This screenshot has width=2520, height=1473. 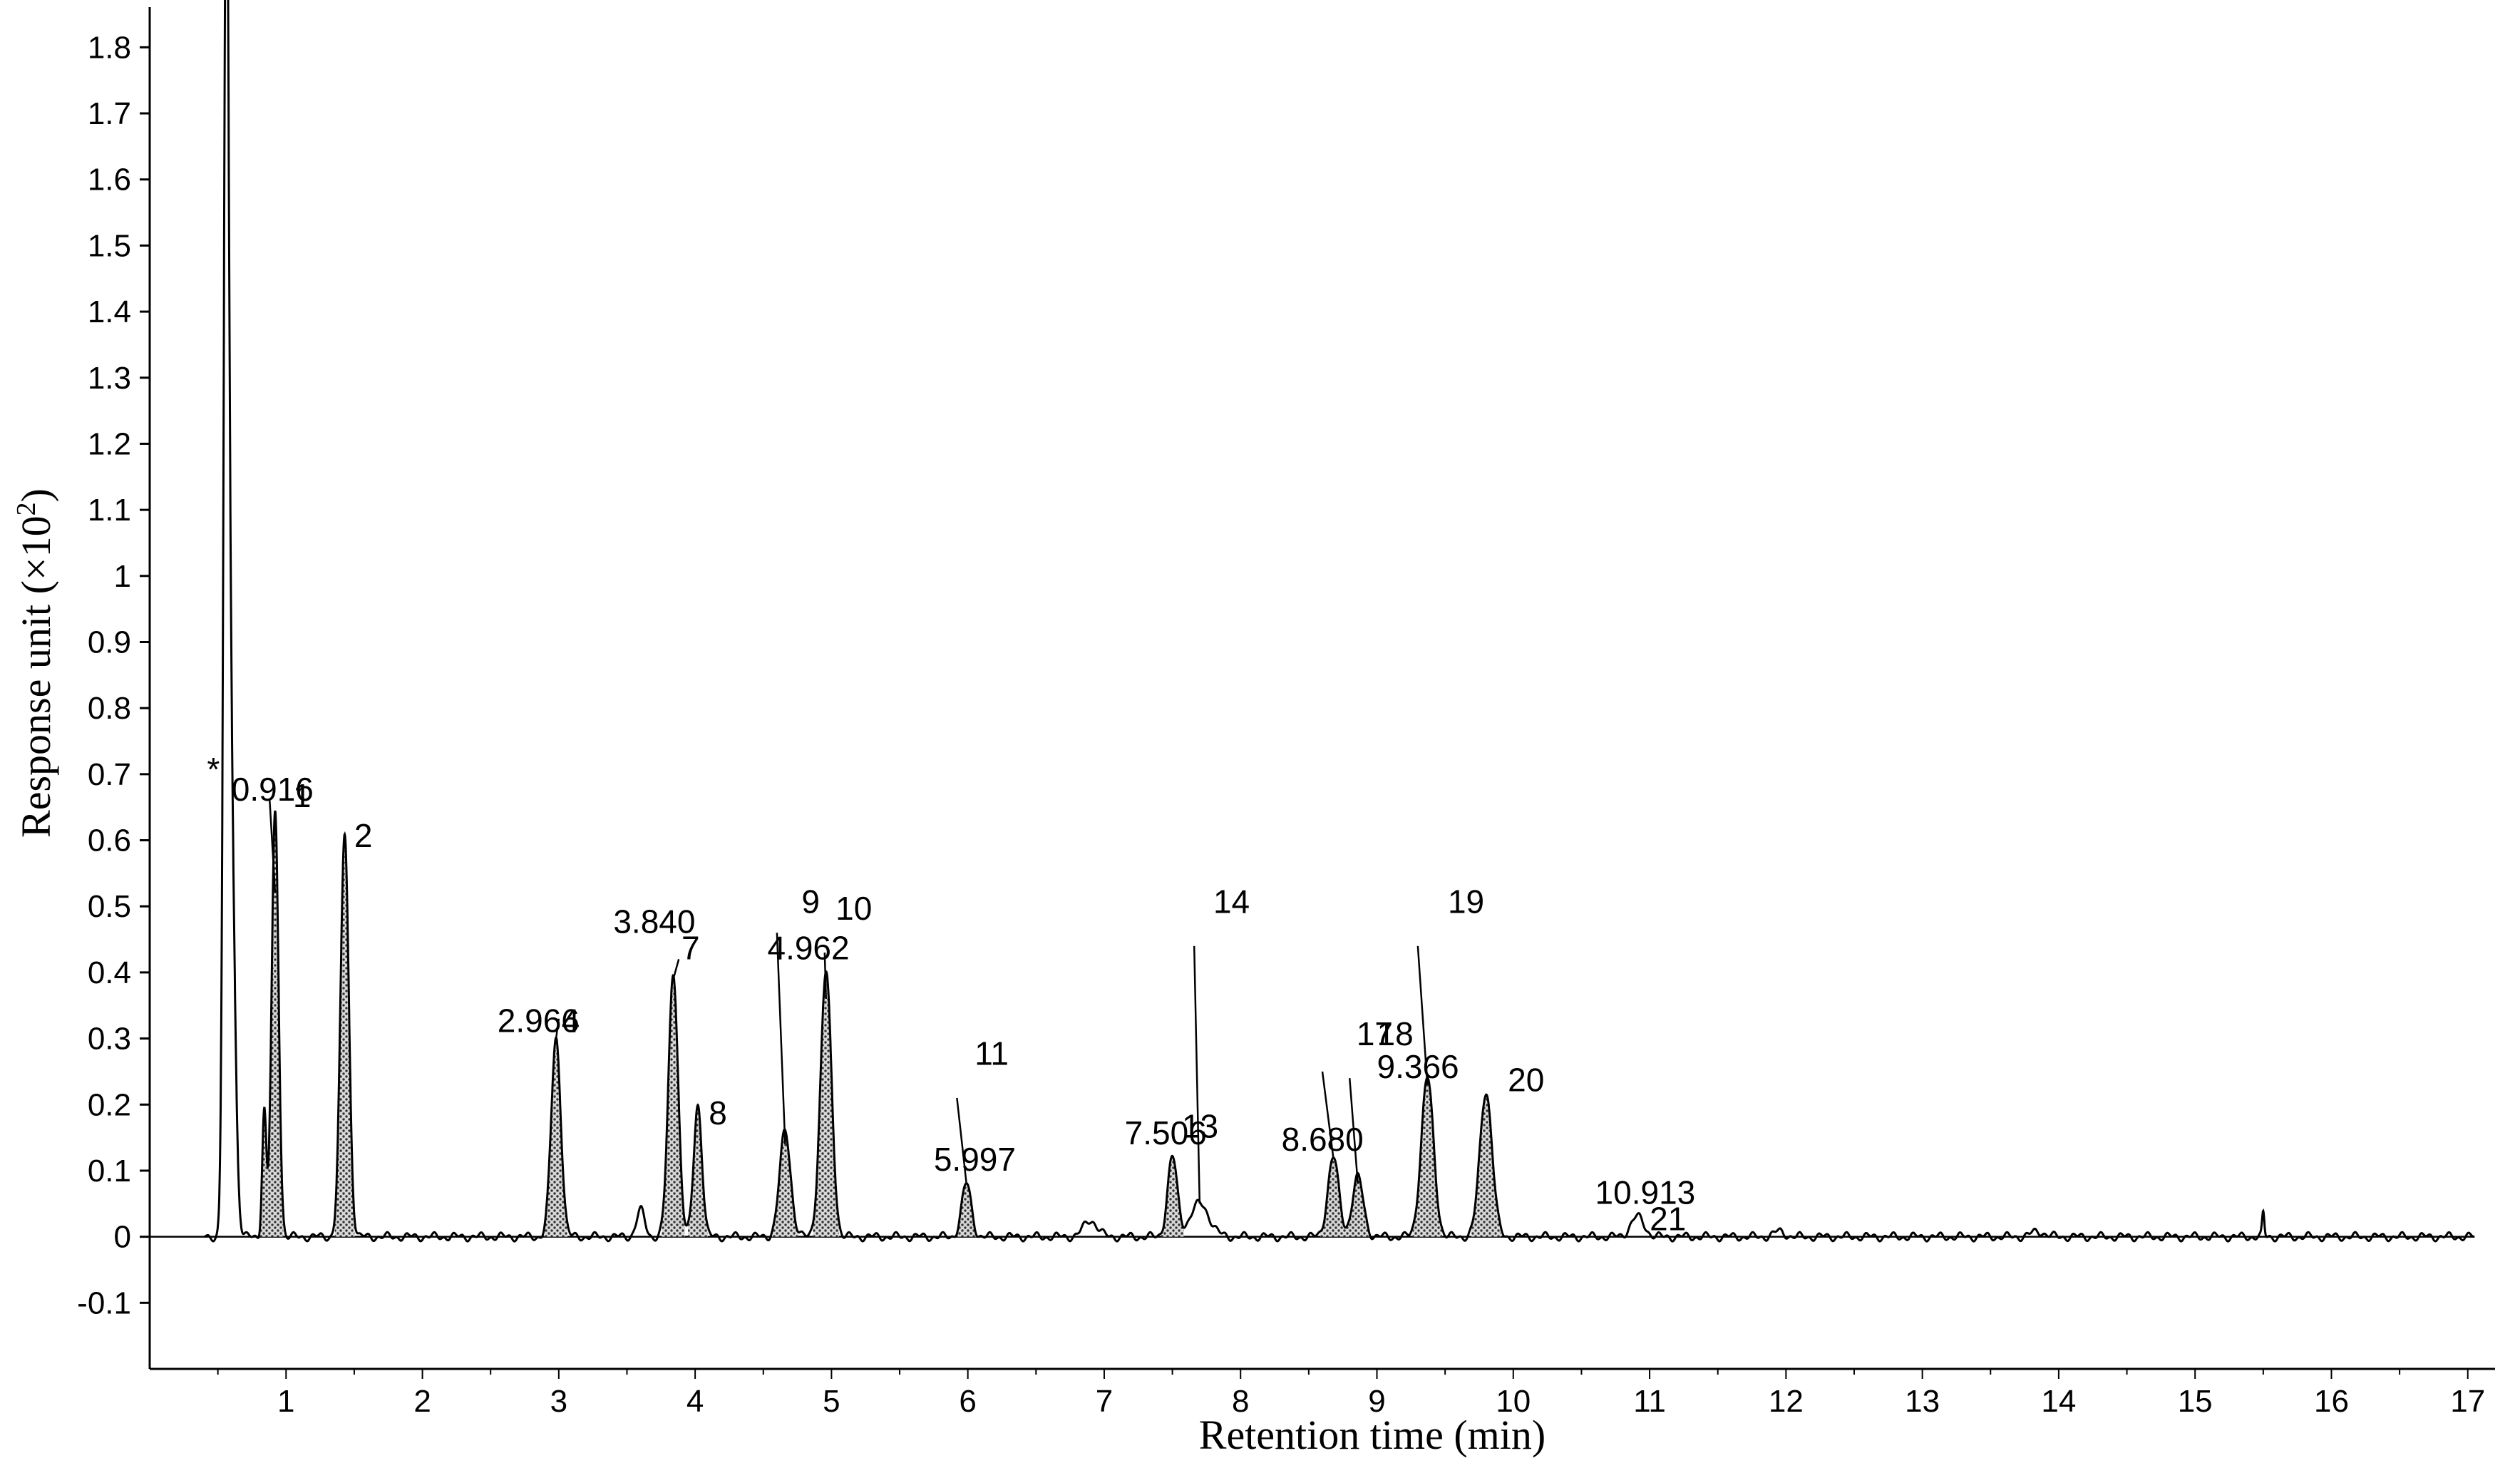 I want to click on peak-annotation: 9, so click(x=810, y=901).